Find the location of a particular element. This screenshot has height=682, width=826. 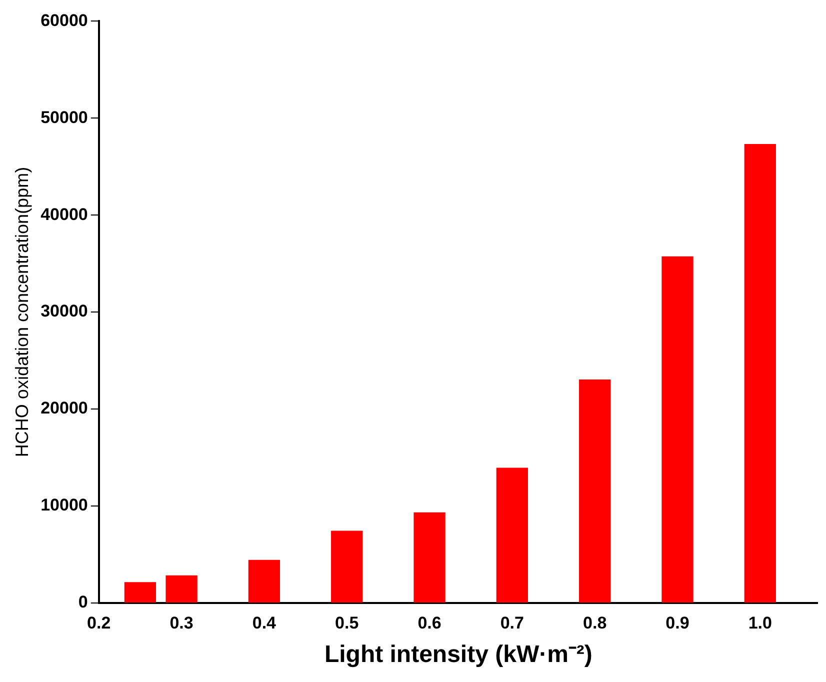

x-tick-label: 0.8 is located at coordinates (595, 623).